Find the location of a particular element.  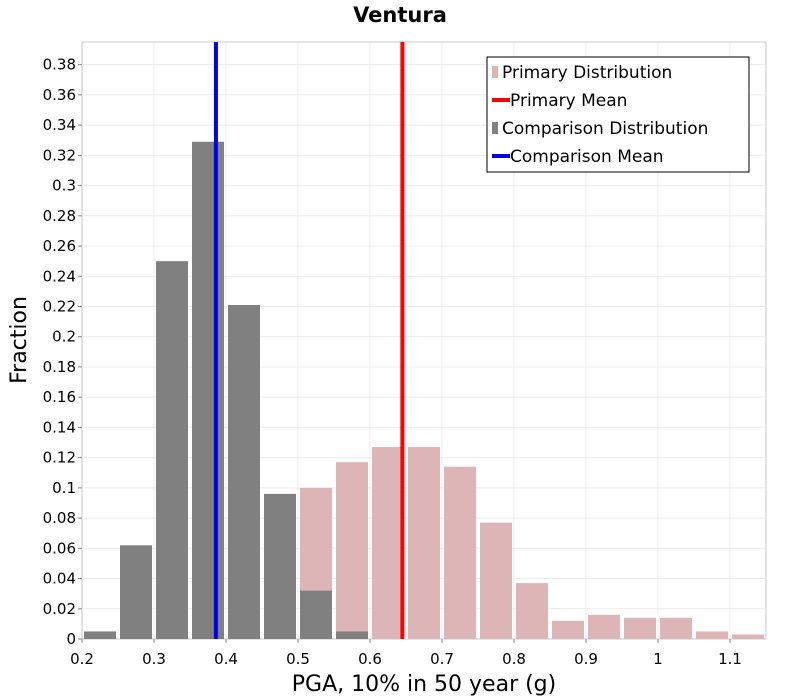

y-tick-label: 0.3 is located at coordinates (64, 186).